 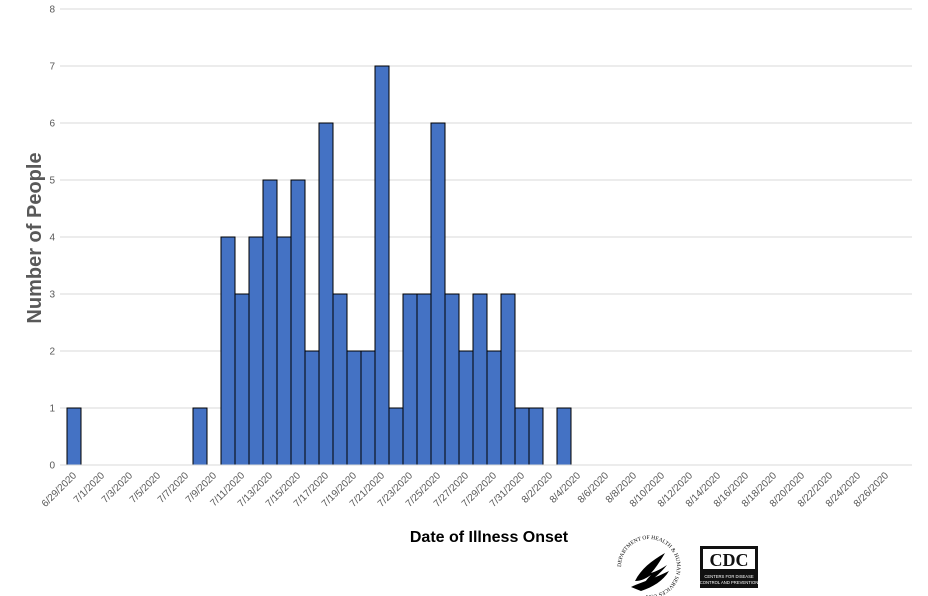 I want to click on bar-7-22-2020, so click(x=396, y=436).